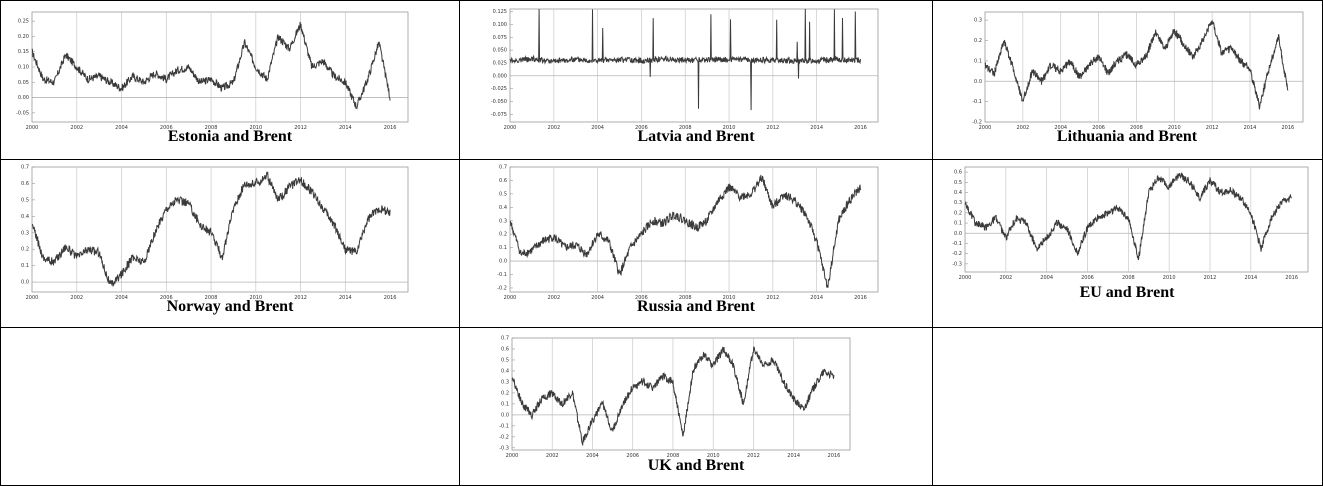 Image resolution: width=1323 pixels, height=486 pixels. I want to click on y-tick-label: -0.1, so click(977, 102).